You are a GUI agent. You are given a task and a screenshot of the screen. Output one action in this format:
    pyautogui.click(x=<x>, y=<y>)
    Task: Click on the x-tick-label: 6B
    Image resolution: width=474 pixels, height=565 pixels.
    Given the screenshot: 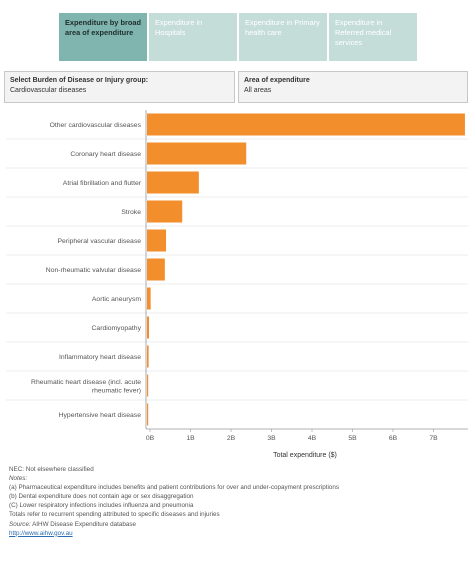 What is the action you would take?
    pyautogui.click(x=393, y=438)
    